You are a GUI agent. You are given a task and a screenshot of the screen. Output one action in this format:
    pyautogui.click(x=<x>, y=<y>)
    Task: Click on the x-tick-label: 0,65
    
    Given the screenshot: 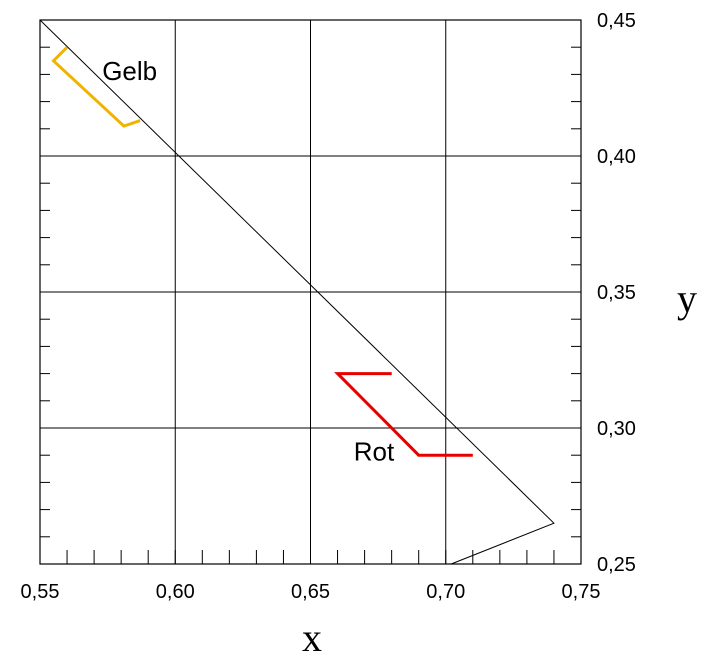 What is the action you would take?
    pyautogui.click(x=310, y=592)
    